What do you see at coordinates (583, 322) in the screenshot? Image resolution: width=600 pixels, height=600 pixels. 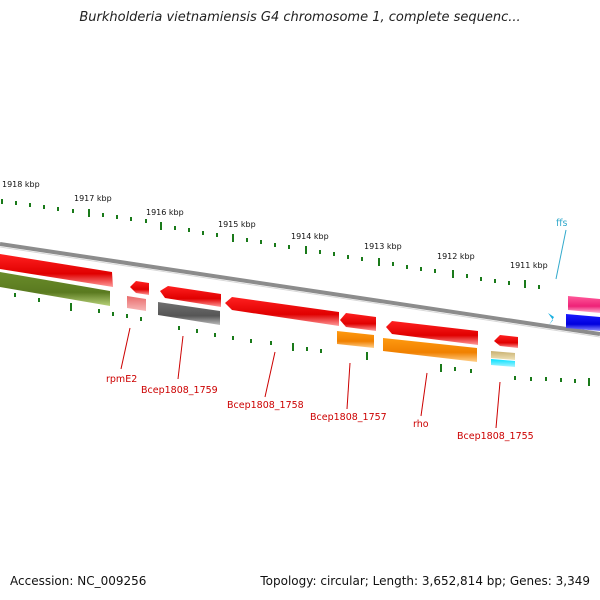 I see `gene-blue-right` at bounding box center [583, 322].